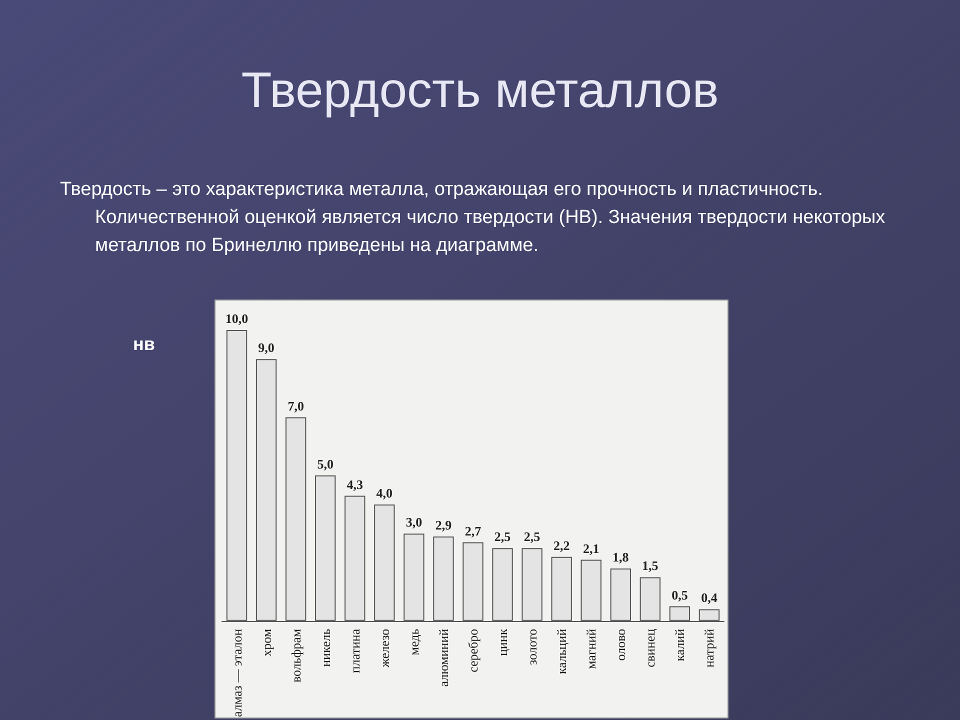 Image resolution: width=960 pixels, height=720 pixels. Describe the element at coordinates (414, 642) in the screenshot. I see `x-tick-label: медь` at that location.